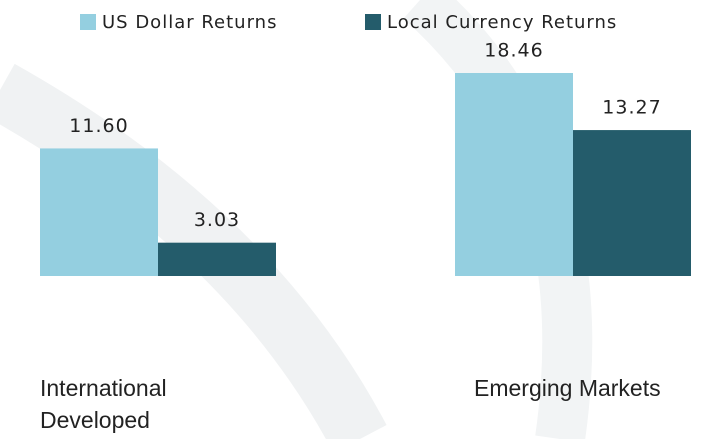  Describe the element at coordinates (513, 51) in the screenshot. I see `value-label: 18.46` at that location.